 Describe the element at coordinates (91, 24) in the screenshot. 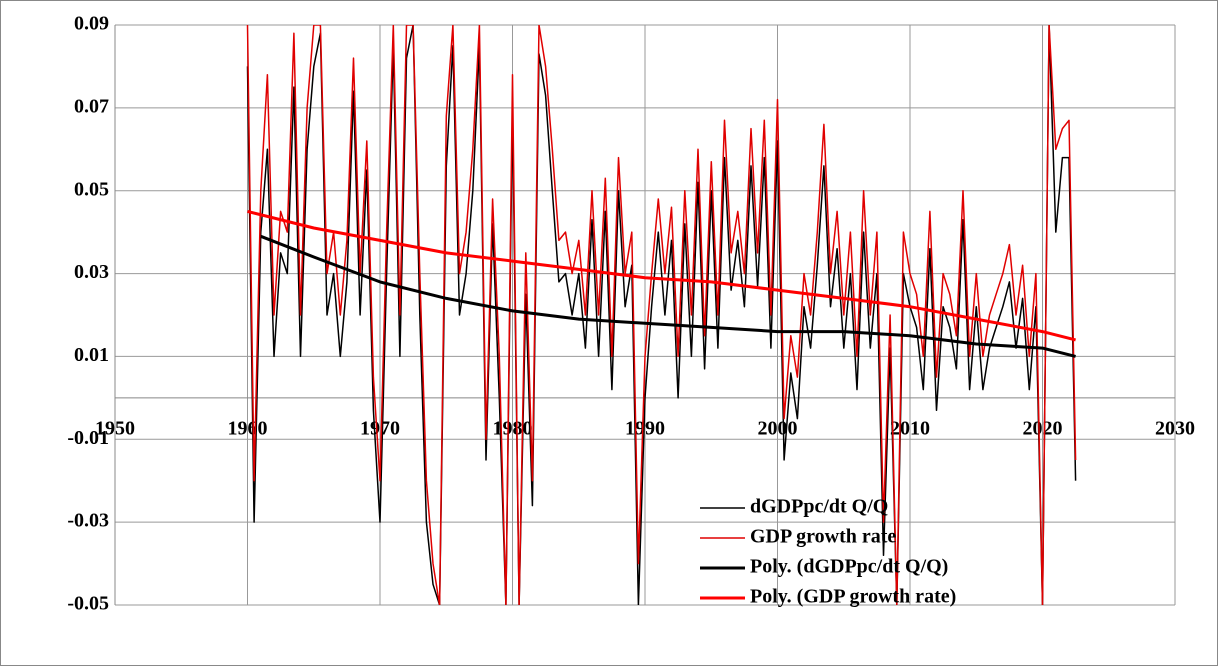

I see `y-tick-label: 0.09` at that location.